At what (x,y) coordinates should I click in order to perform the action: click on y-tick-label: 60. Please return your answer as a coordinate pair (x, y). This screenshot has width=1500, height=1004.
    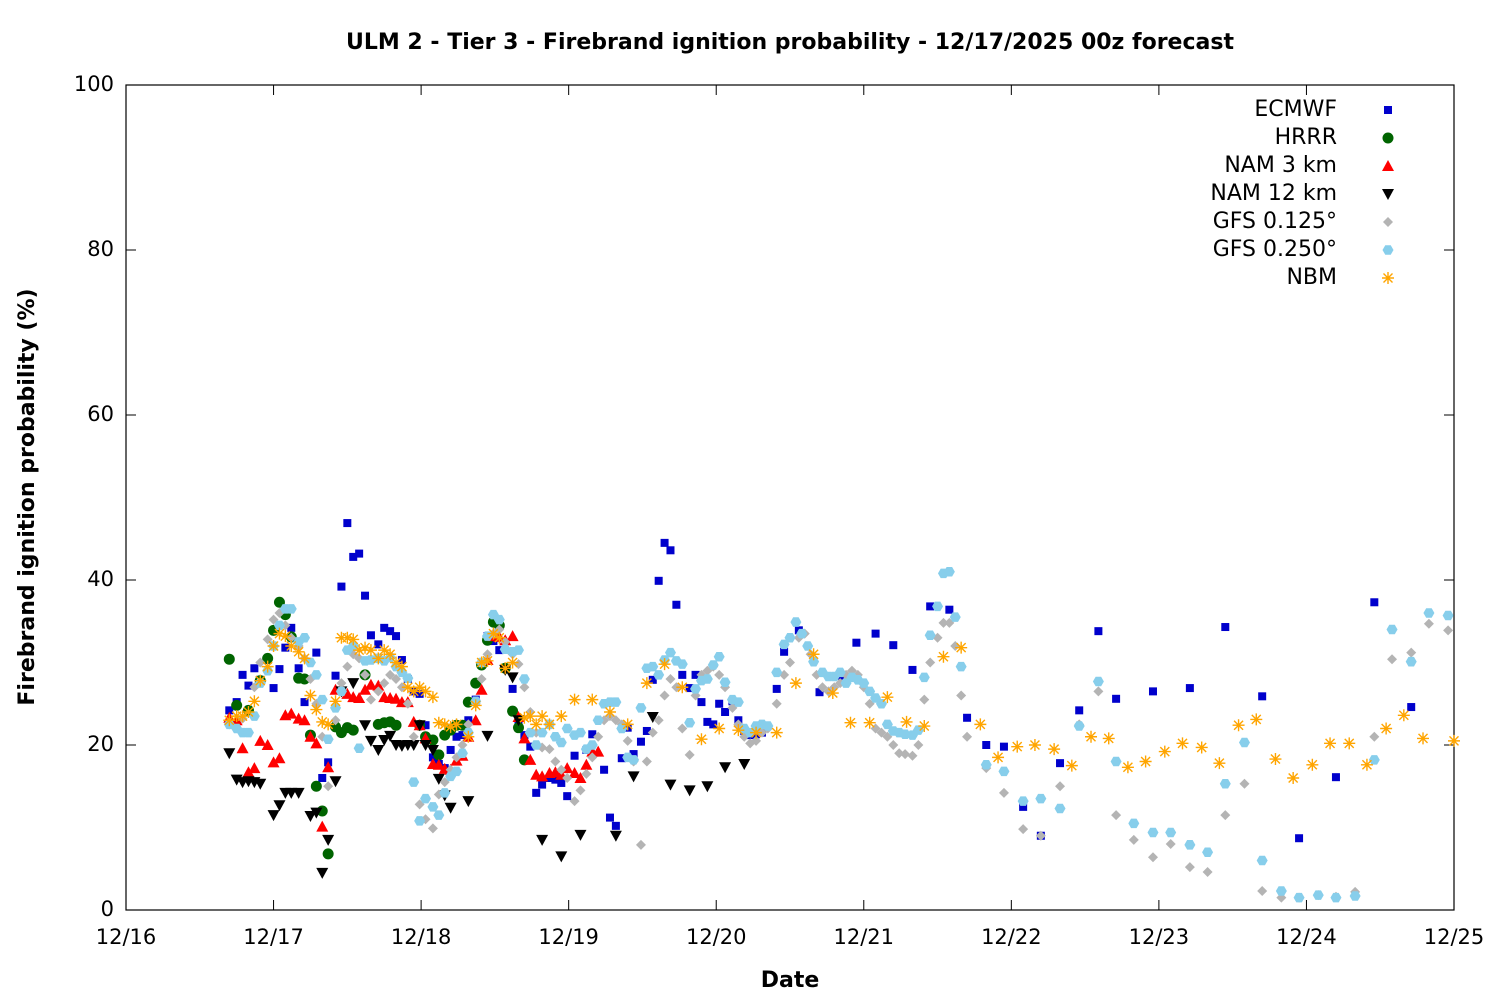
    Looking at the image, I should click on (100, 414).